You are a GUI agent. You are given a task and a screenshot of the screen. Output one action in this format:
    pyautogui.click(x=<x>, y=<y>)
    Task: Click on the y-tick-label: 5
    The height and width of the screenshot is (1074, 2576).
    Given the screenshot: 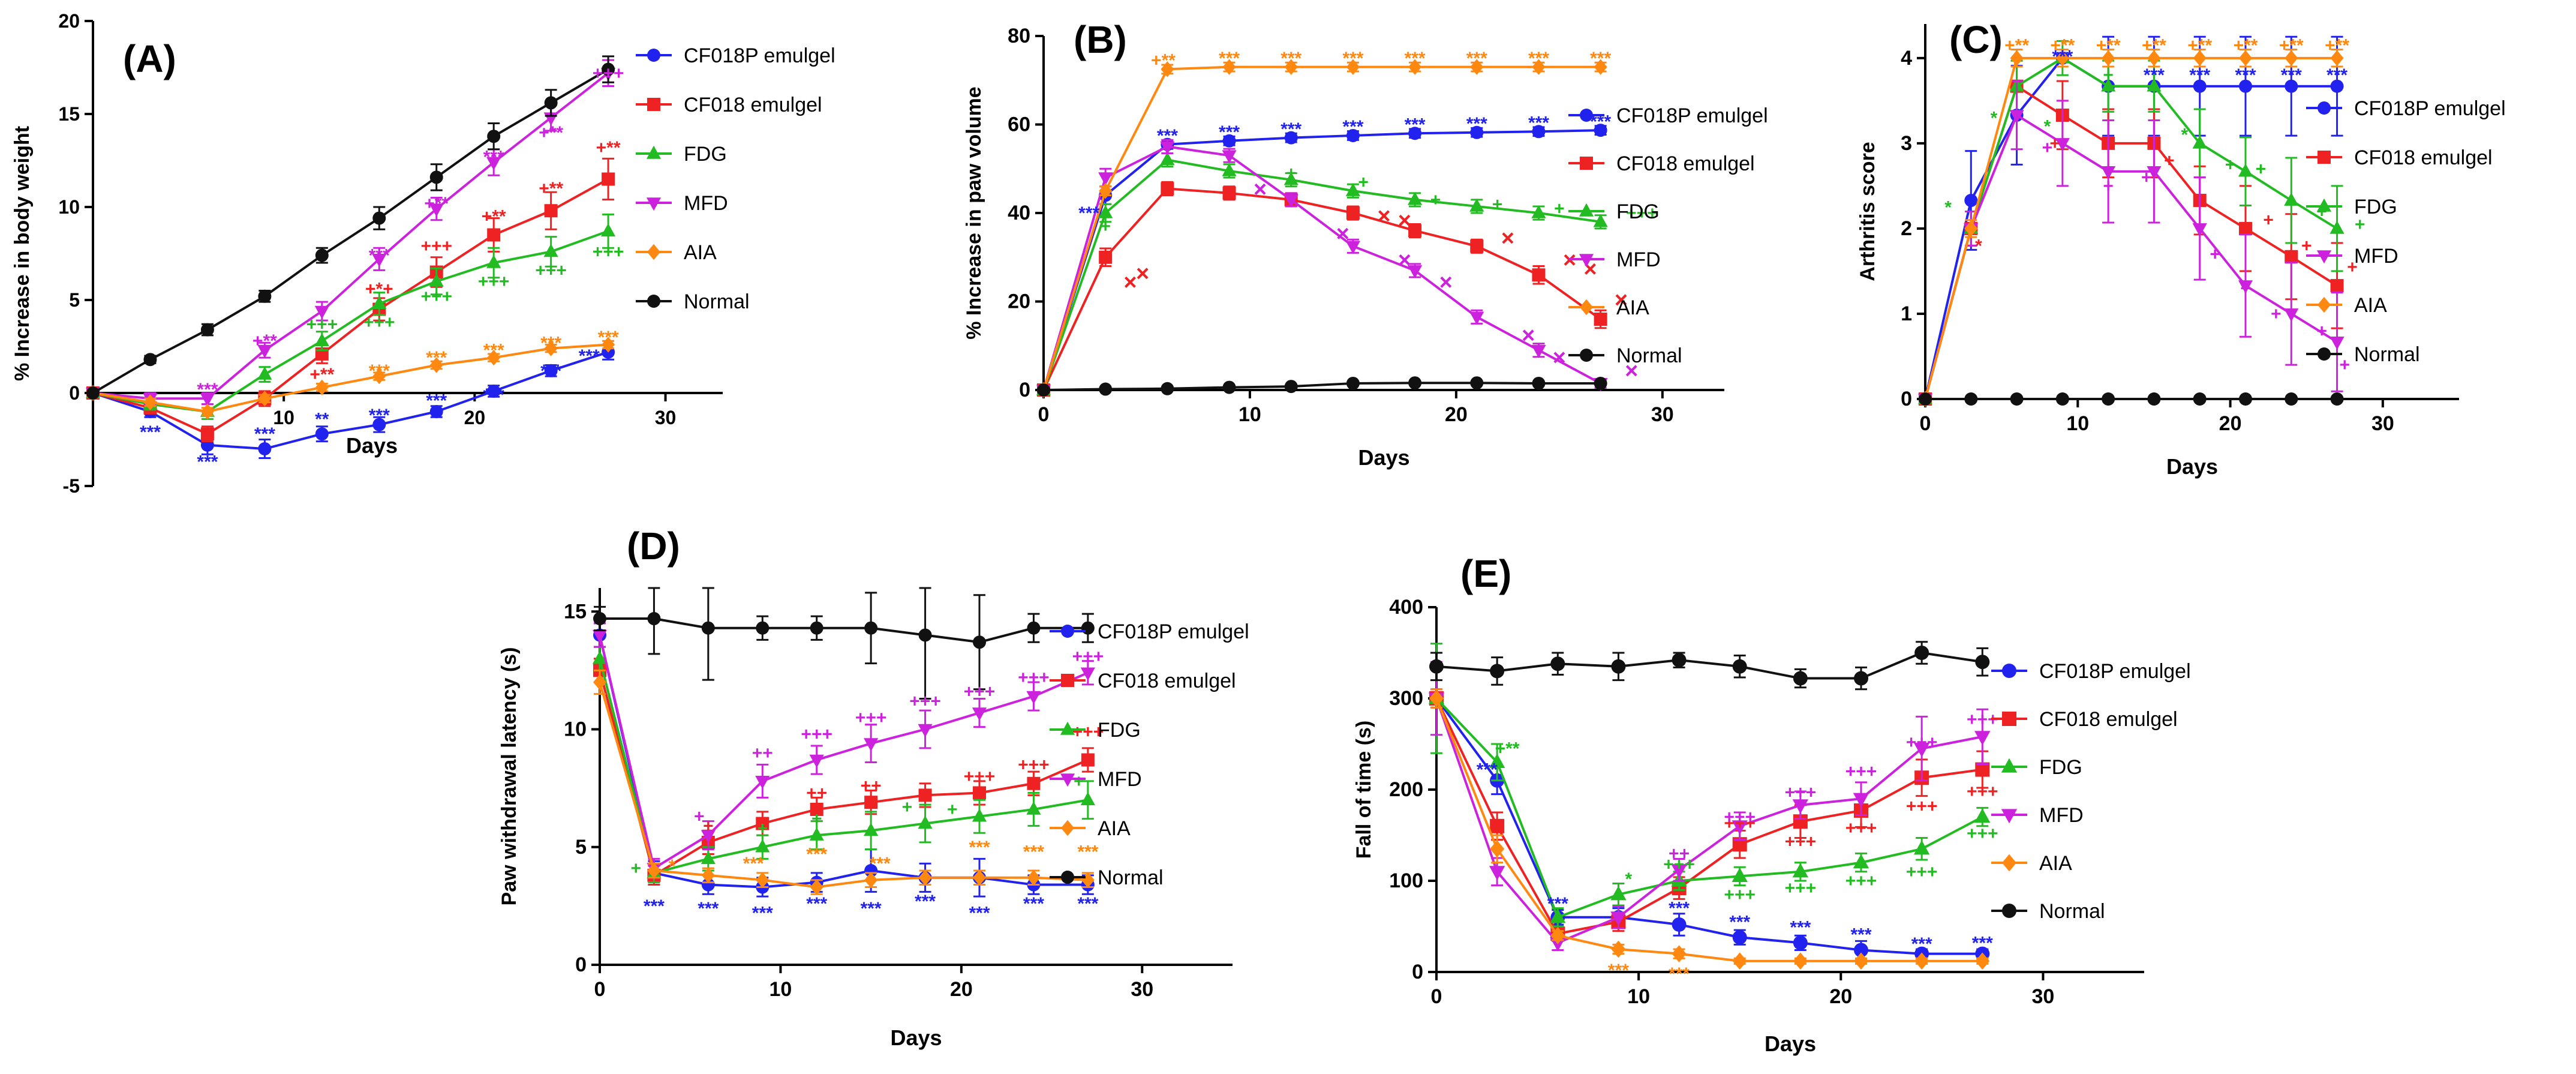 What is the action you would take?
    pyautogui.click(x=581, y=847)
    